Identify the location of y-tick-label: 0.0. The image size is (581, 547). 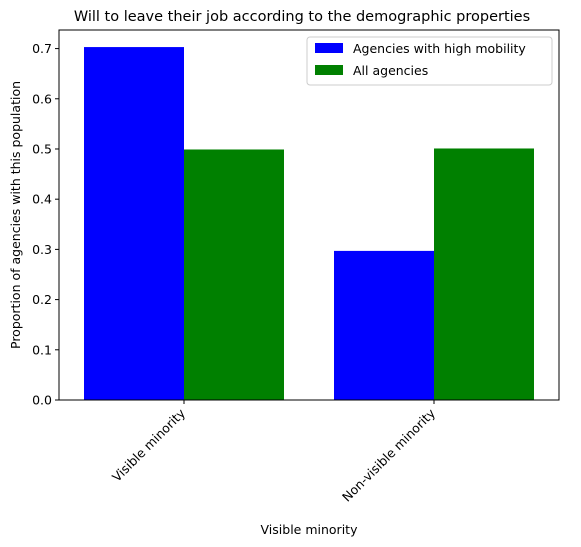
(42, 400).